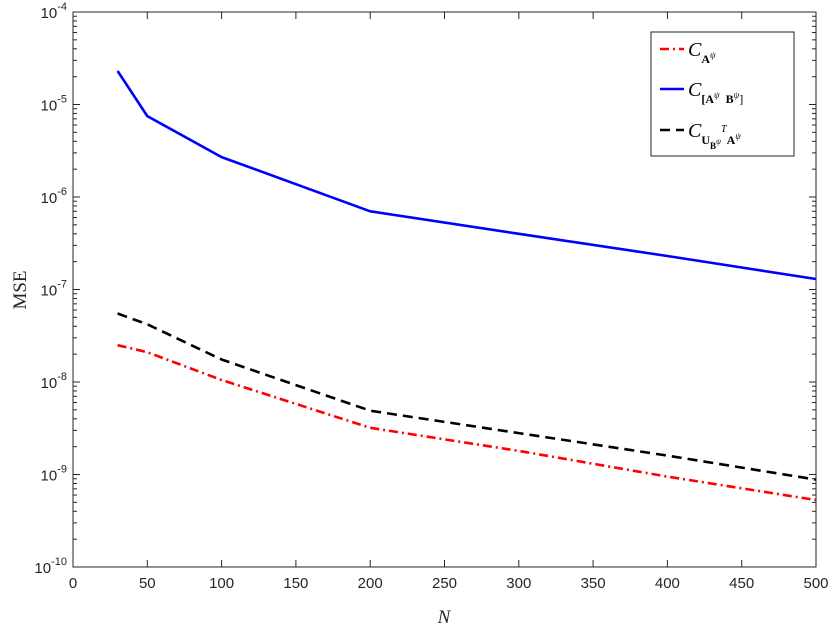 The height and width of the screenshot is (630, 832). What do you see at coordinates (54, 104) in the screenshot?
I see `y-tick-label: 10⁻⁵` at bounding box center [54, 104].